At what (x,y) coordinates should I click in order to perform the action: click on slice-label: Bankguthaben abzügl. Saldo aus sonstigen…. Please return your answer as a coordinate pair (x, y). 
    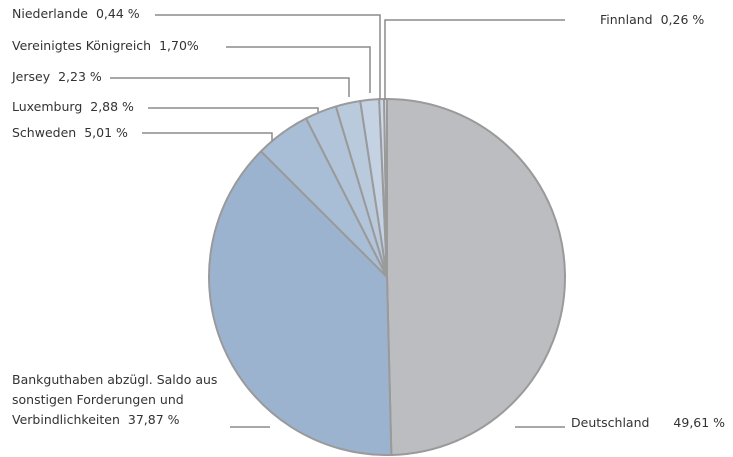
    Looking at the image, I should click on (122, 400).